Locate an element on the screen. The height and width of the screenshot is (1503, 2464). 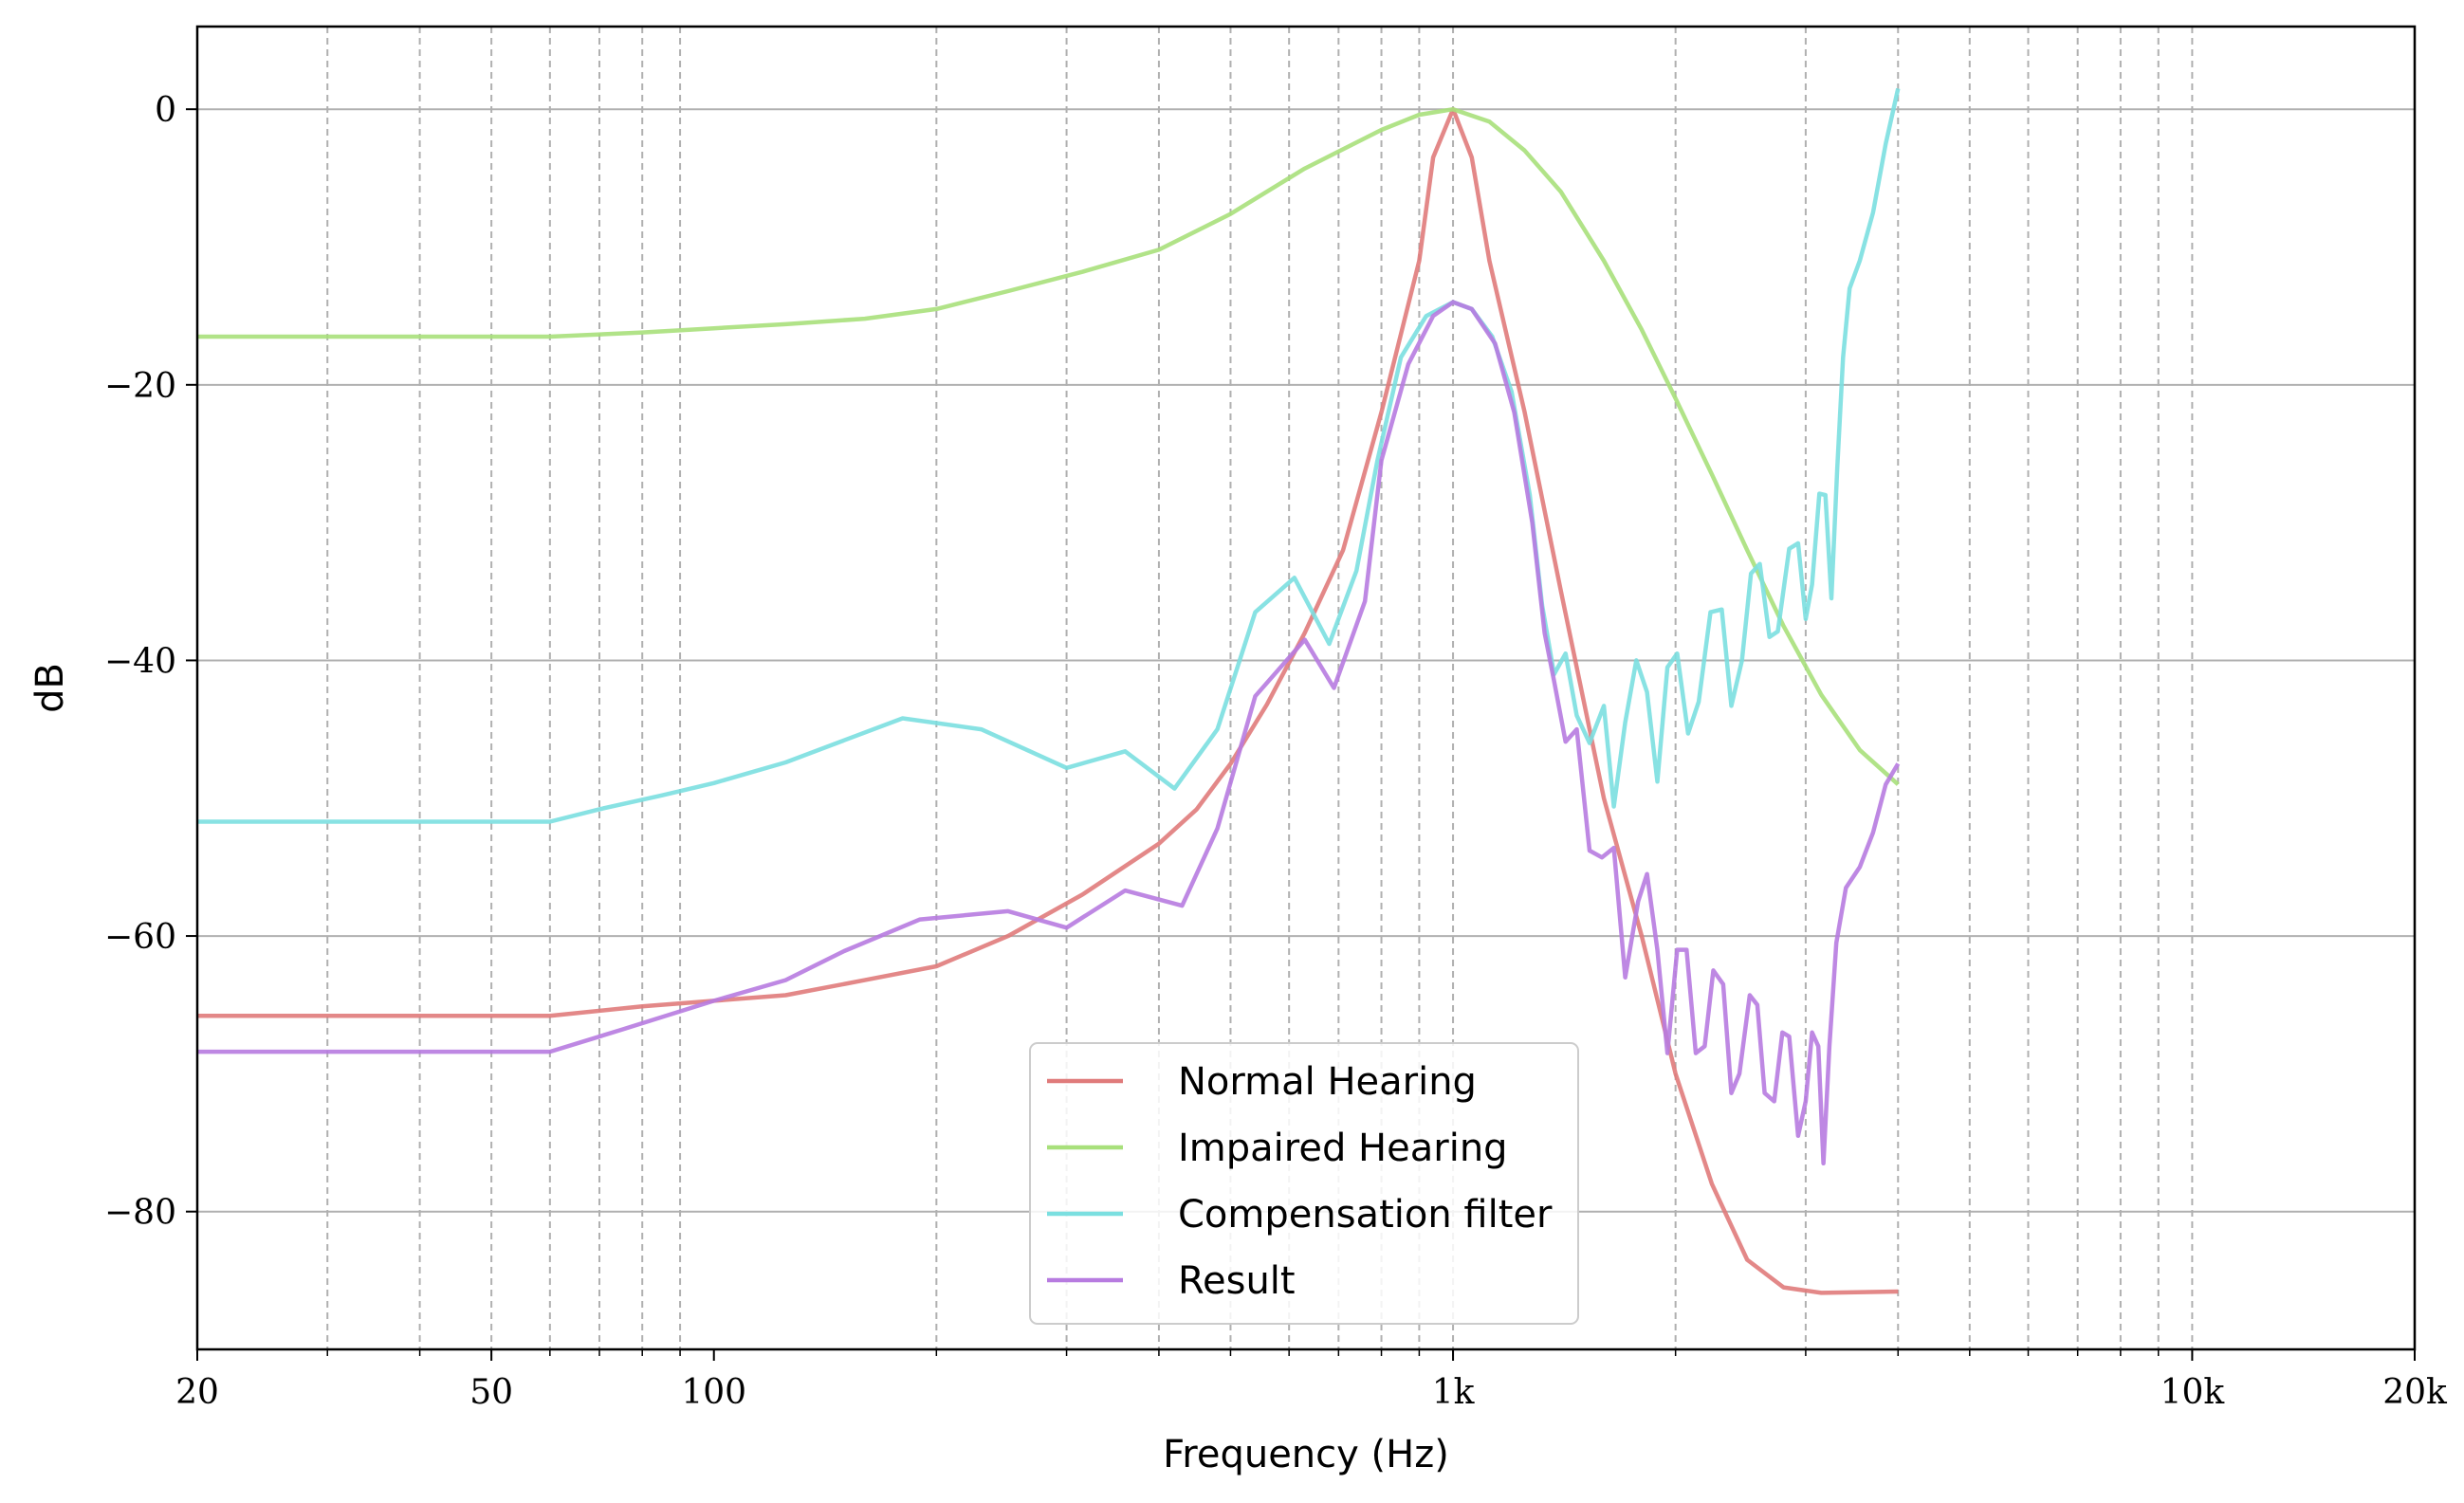
y-tick-label: −20 is located at coordinates (140, 387).